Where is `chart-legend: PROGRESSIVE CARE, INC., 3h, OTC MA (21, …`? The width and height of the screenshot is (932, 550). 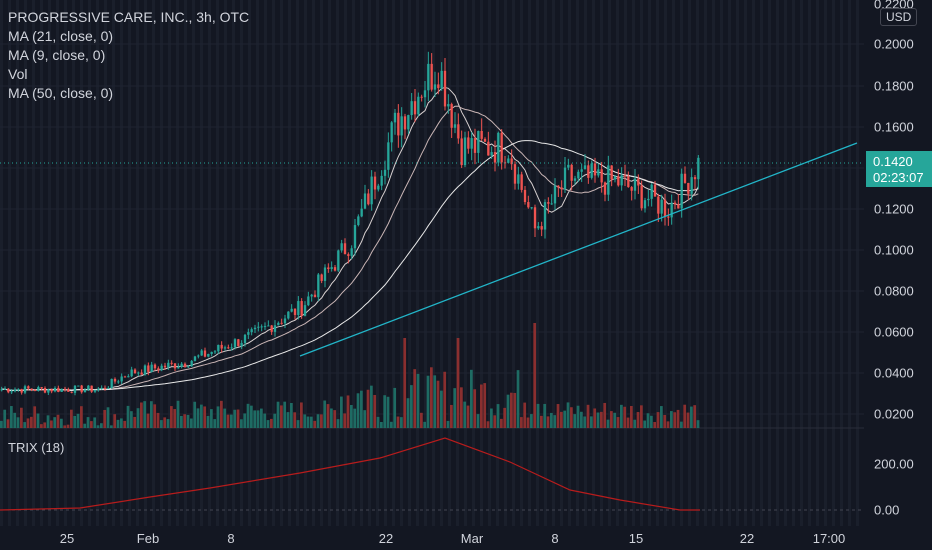
chart-legend: PROGRESSIVE CARE, INC., 3h, OTC MA (21, … is located at coordinates (128, 55).